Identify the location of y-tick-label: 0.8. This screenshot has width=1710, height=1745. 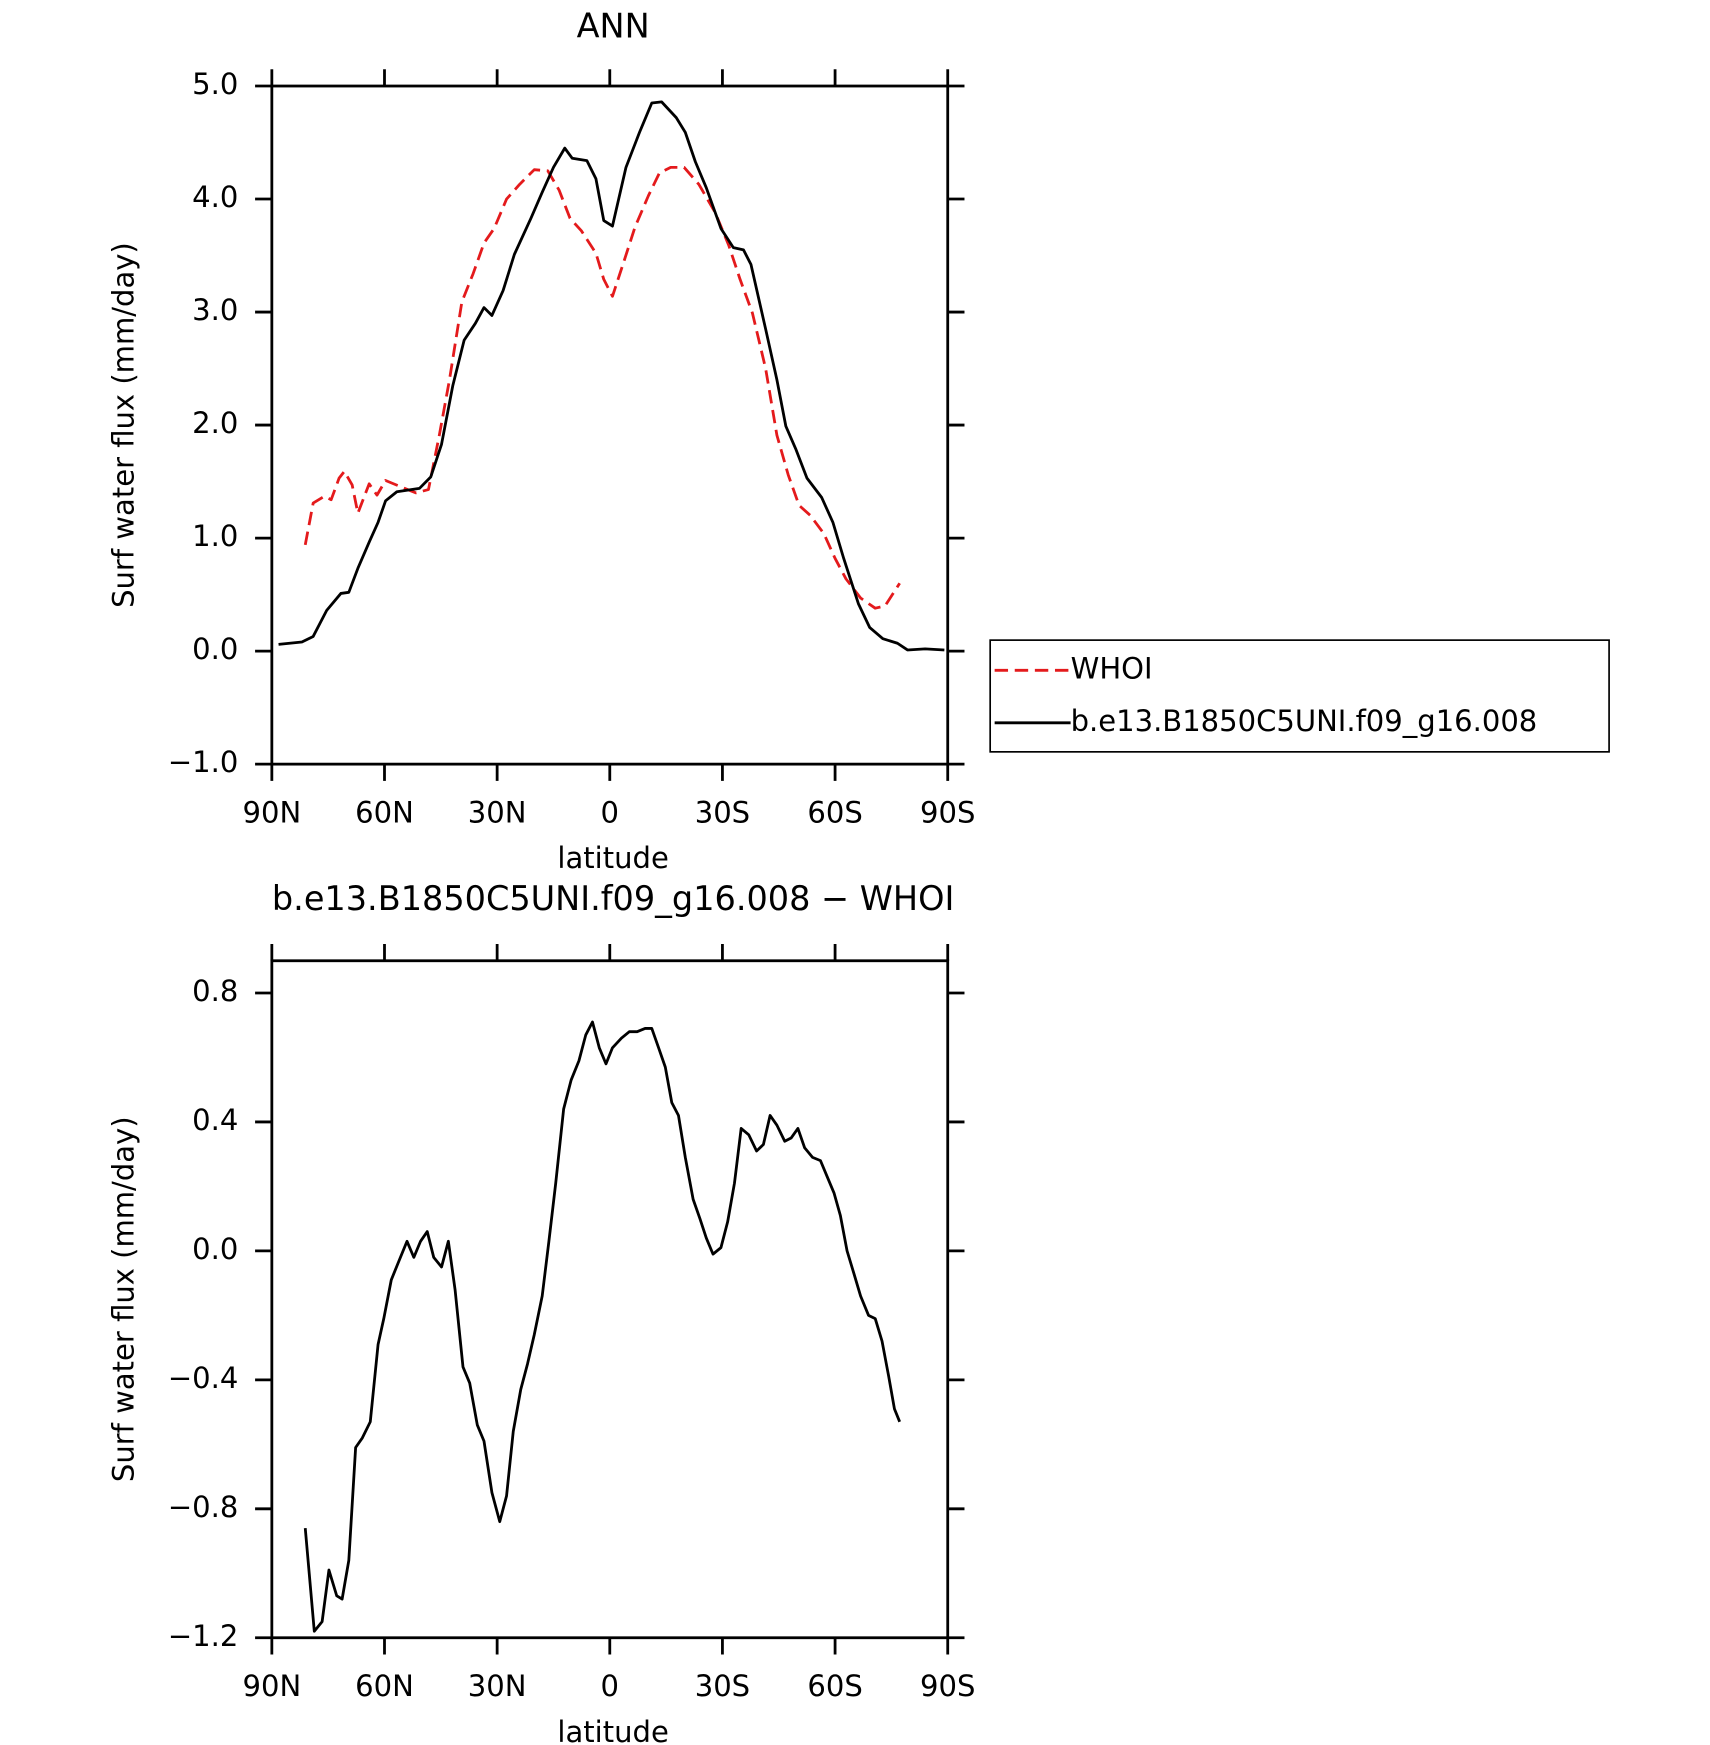
(215, 991).